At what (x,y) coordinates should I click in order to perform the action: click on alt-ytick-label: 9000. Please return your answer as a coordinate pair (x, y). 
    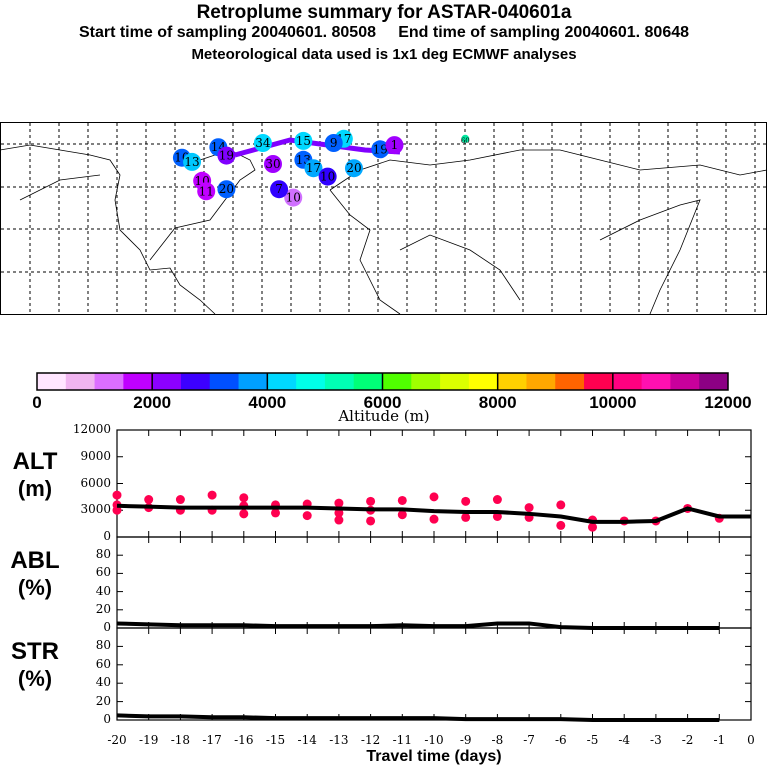
    Looking at the image, I should click on (95, 455).